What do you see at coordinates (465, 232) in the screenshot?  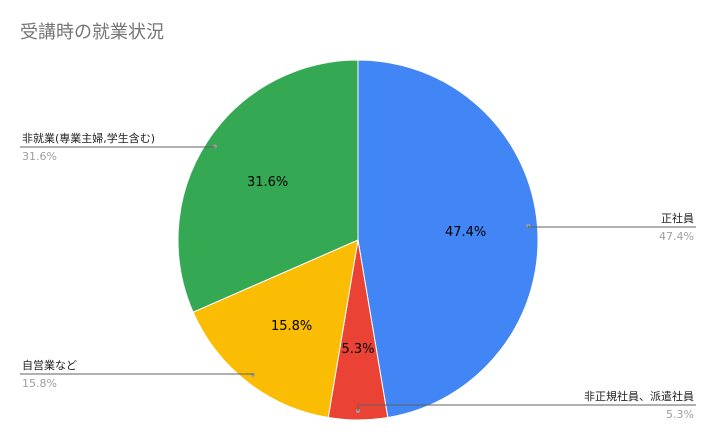 I see `slice-value-label: 47.4%` at bounding box center [465, 232].